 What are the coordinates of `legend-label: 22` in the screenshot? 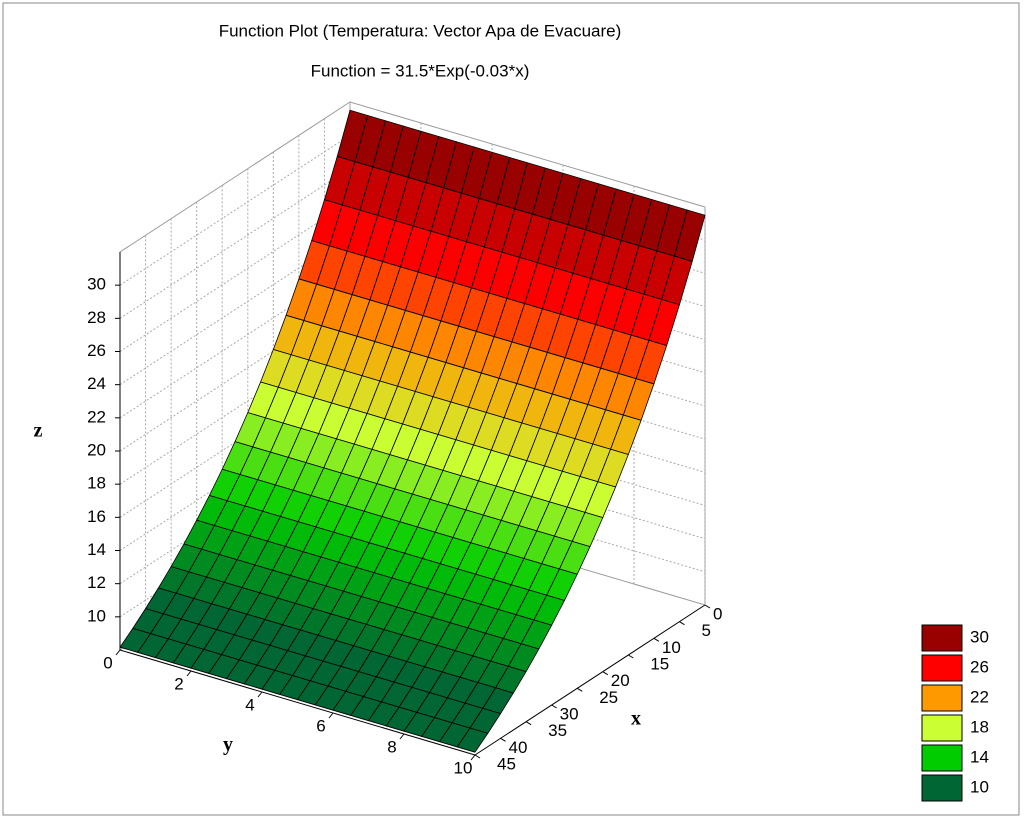 It's located at (979, 696).